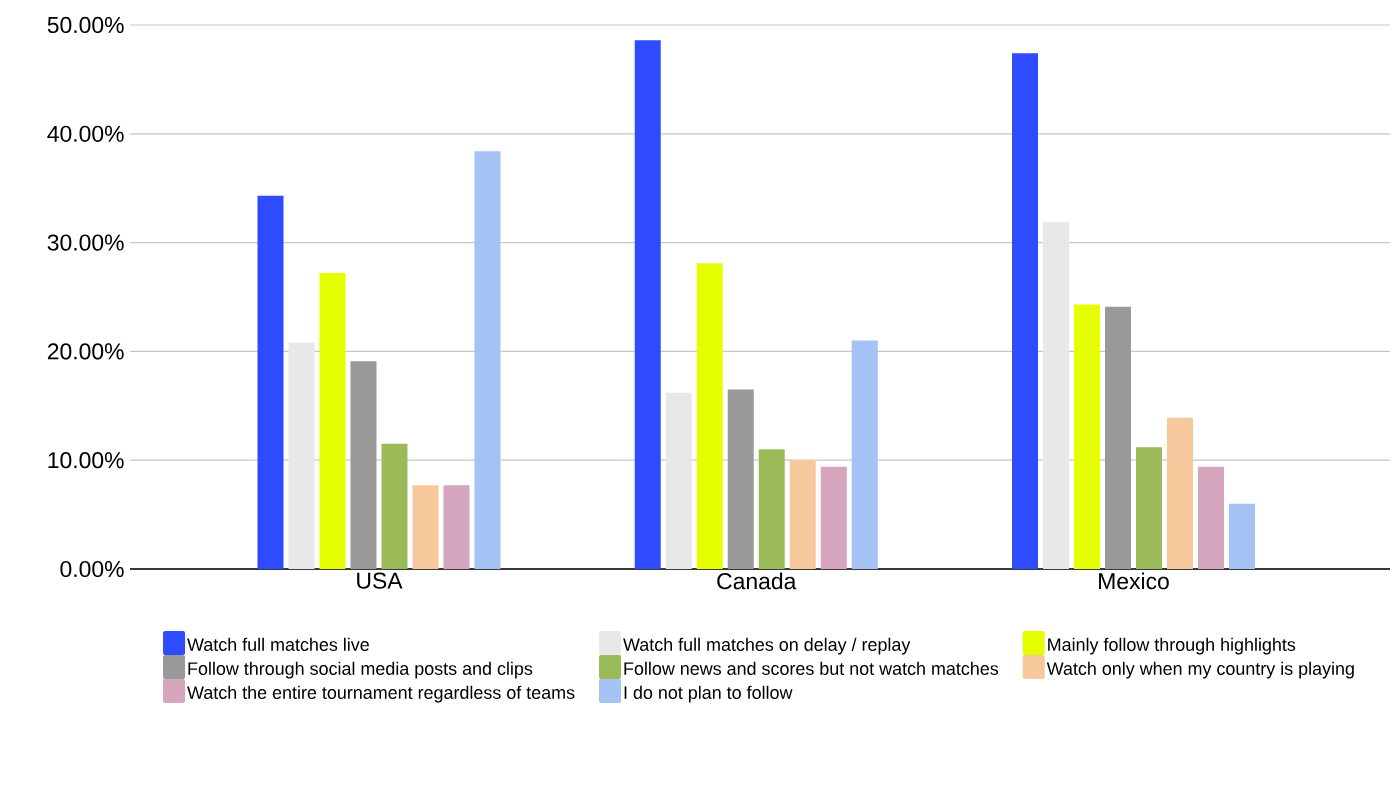  What do you see at coordinates (1134, 581) in the screenshot?
I see `x-tick-label: Mexico` at bounding box center [1134, 581].